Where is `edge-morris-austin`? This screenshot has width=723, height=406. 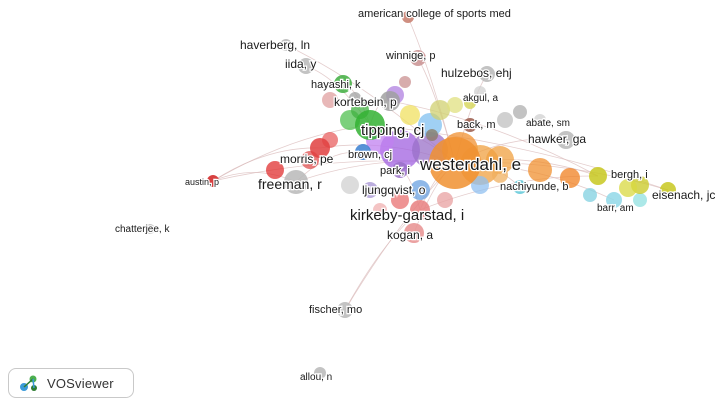 edge-morris-austin is located at coordinates (266, 164).